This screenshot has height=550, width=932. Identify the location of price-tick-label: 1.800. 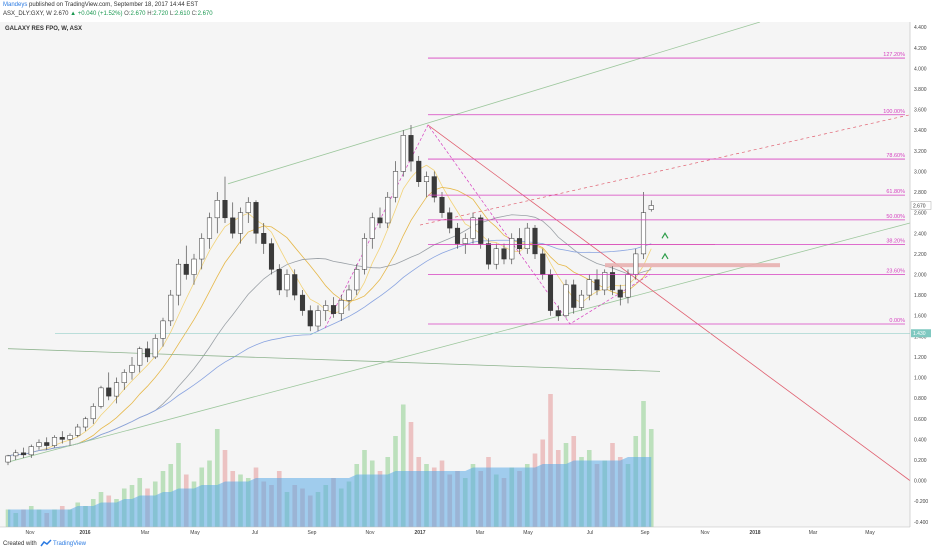
(920, 296).